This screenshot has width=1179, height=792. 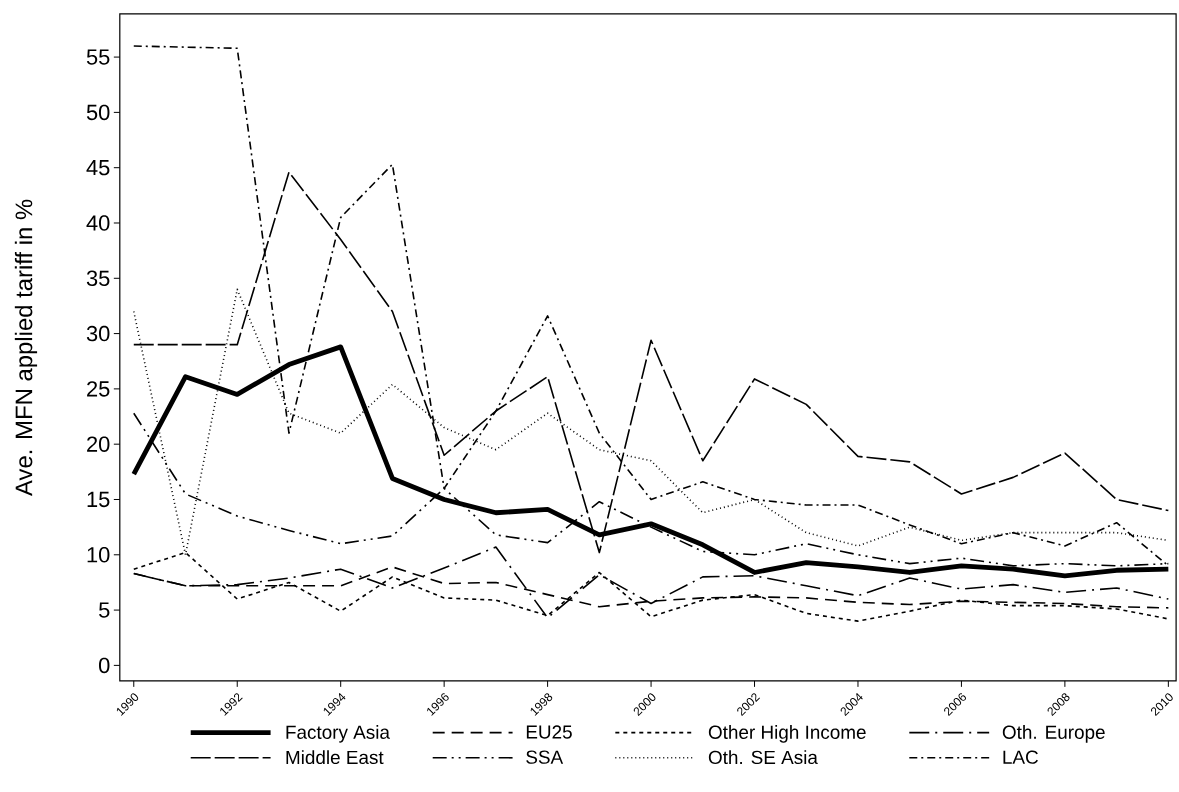 I want to click on y-tick-label: 0, so click(x=104, y=665).